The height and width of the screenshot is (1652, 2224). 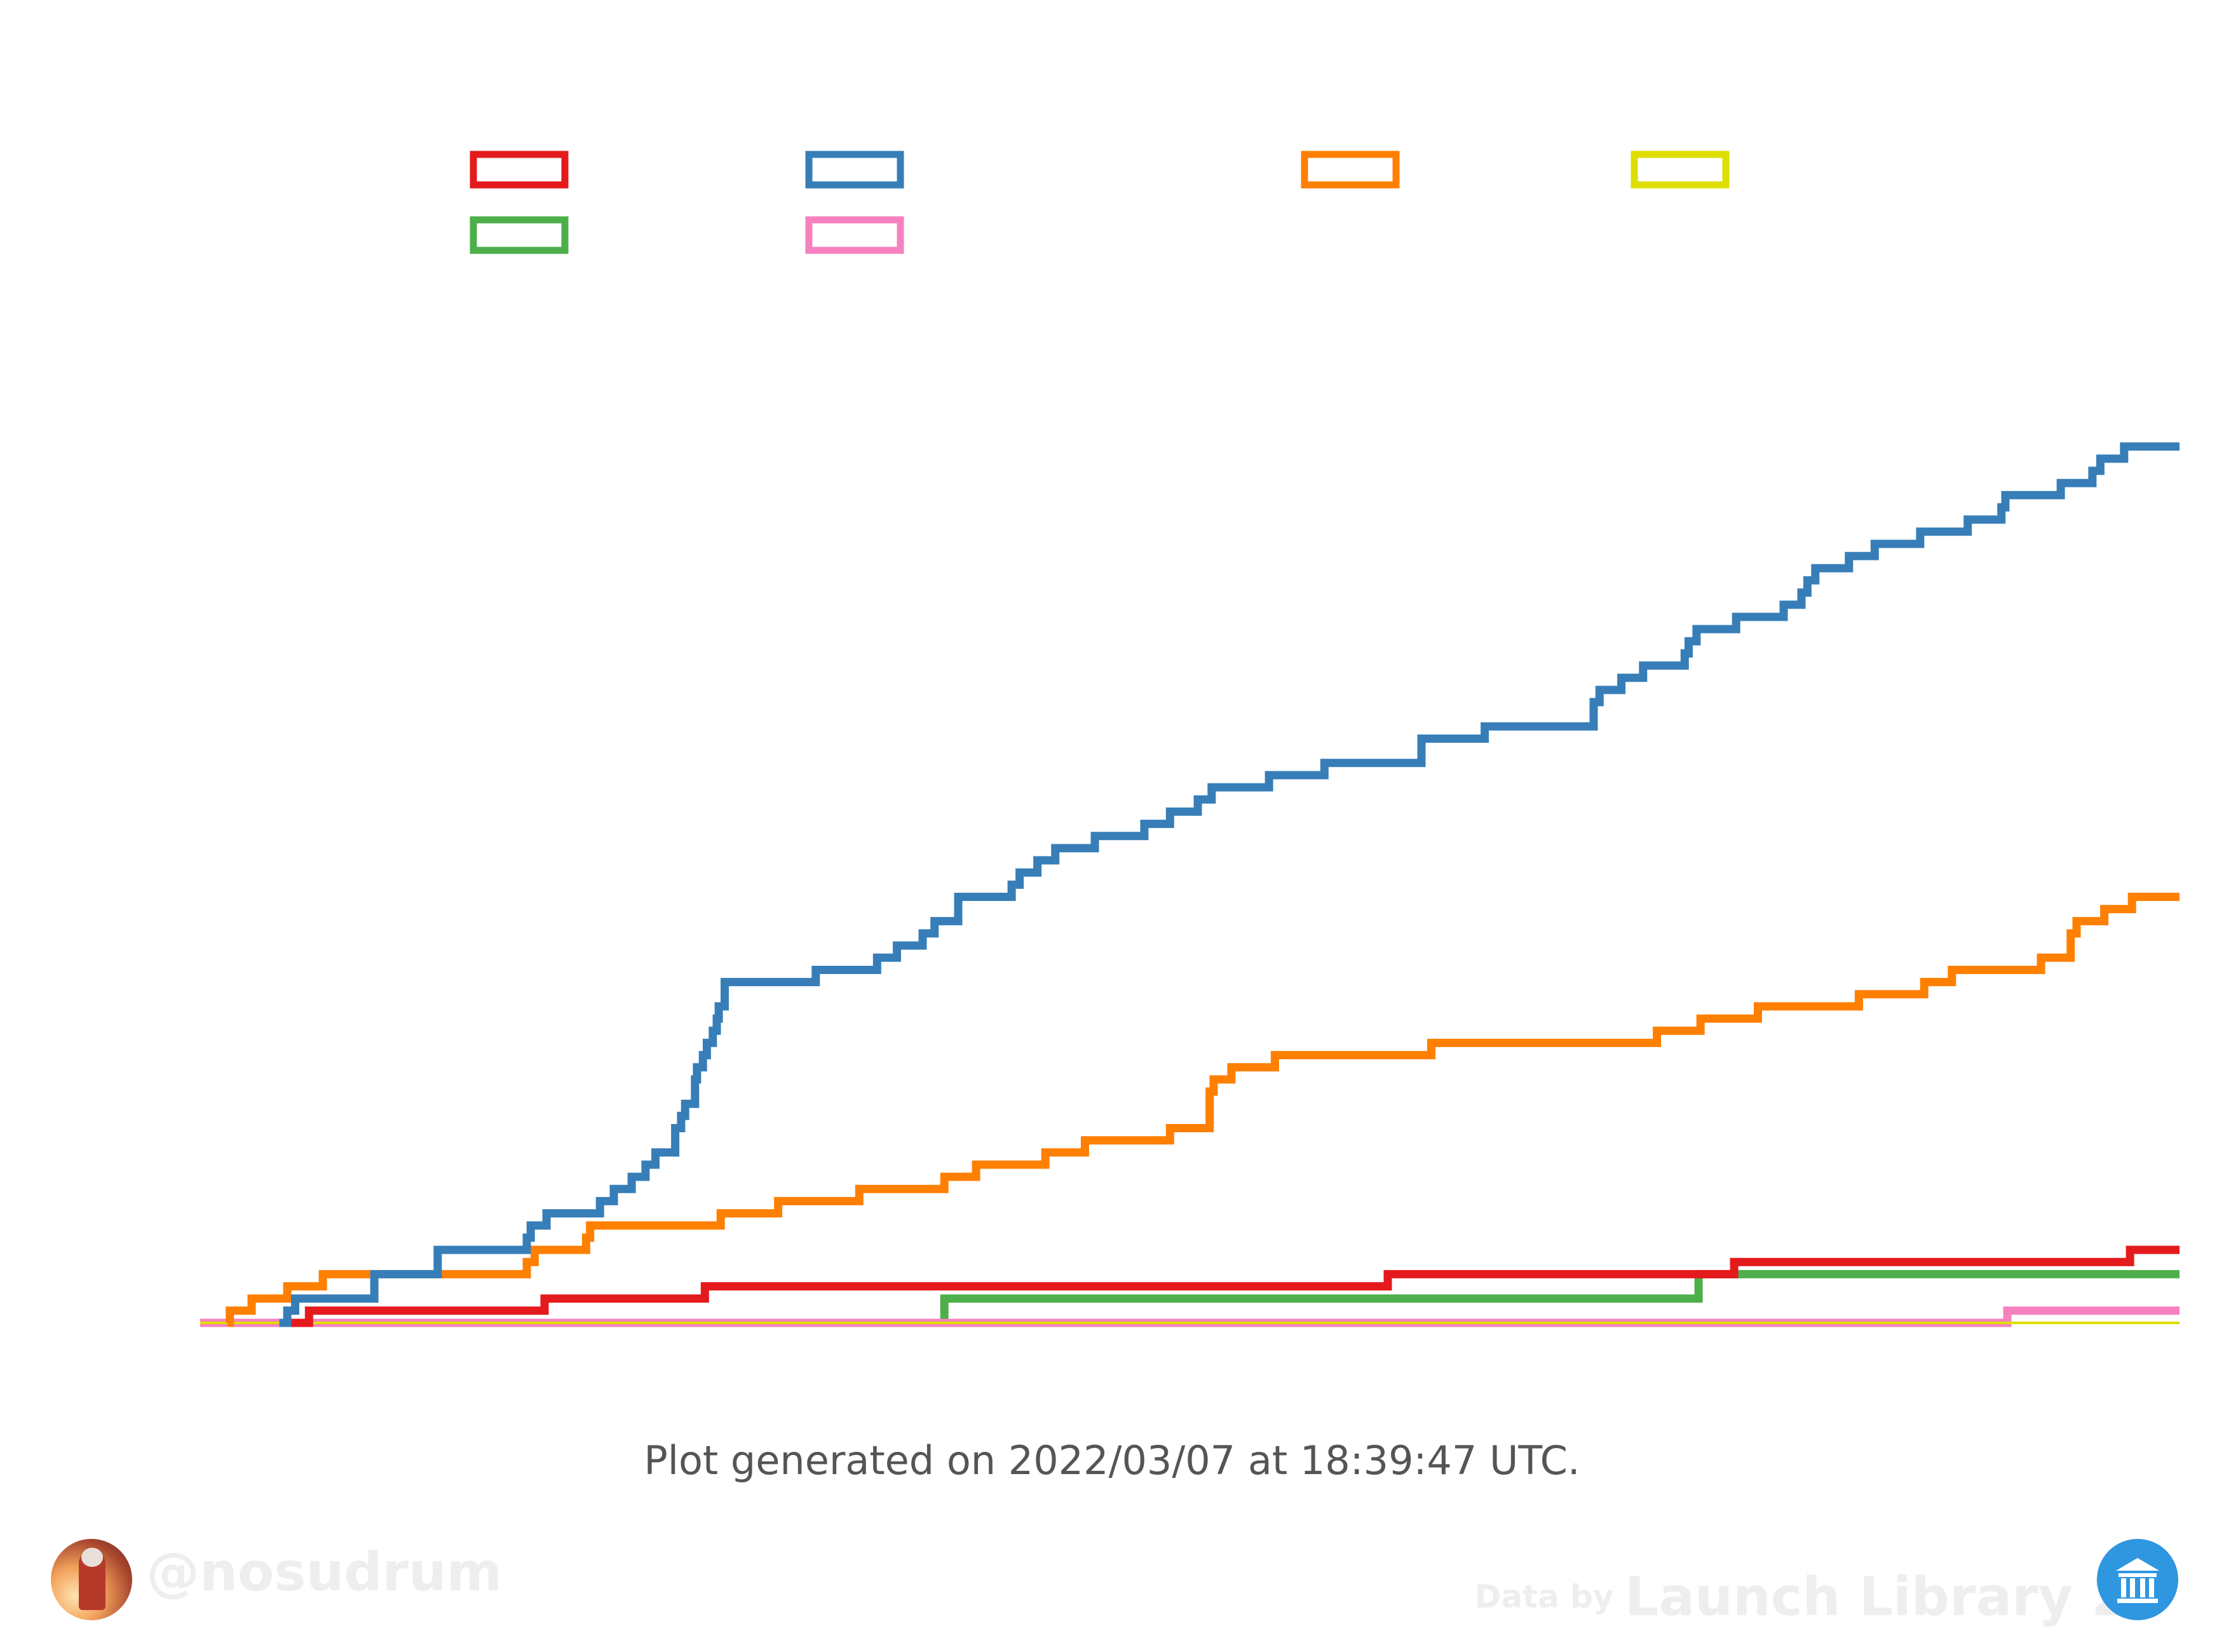 What do you see at coordinates (1544, 1597) in the screenshot?
I see `data-by-label: Data by` at bounding box center [1544, 1597].